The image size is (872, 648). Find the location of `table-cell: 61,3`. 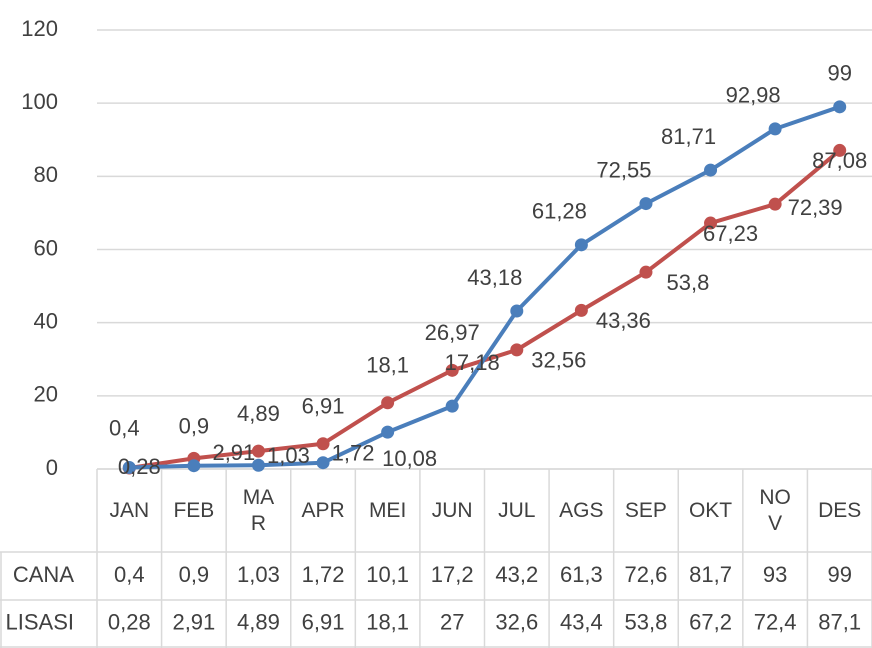

table-cell: 61,3 is located at coordinates (581, 574).